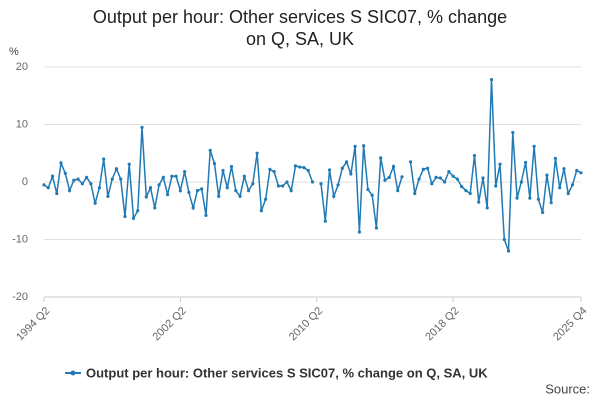 The image size is (600, 400). What do you see at coordinates (33, 324) in the screenshot?
I see `x-tick-label: 1994 Q2` at bounding box center [33, 324].